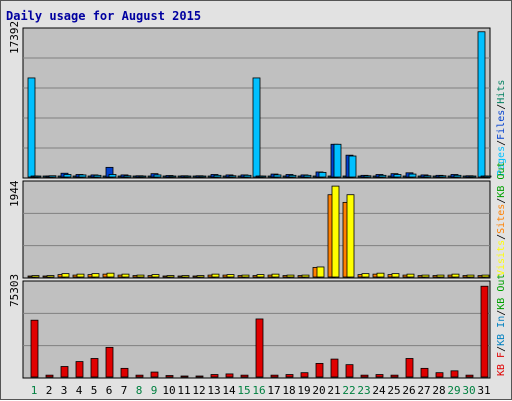 This screenshot has height=401, width=512. I want to click on x-tick-label: 29, so click(453, 390).